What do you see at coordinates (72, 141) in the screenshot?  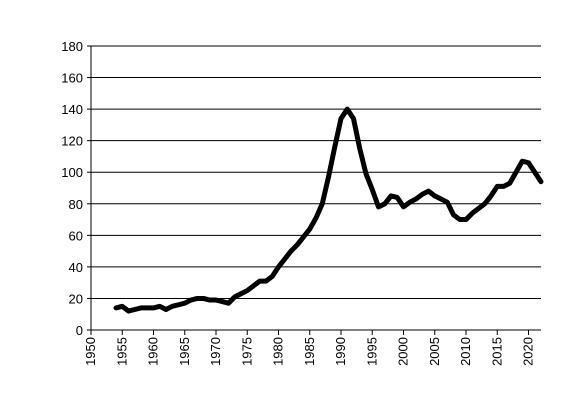 I see `y-tick-label-120: 120` at bounding box center [72, 141].